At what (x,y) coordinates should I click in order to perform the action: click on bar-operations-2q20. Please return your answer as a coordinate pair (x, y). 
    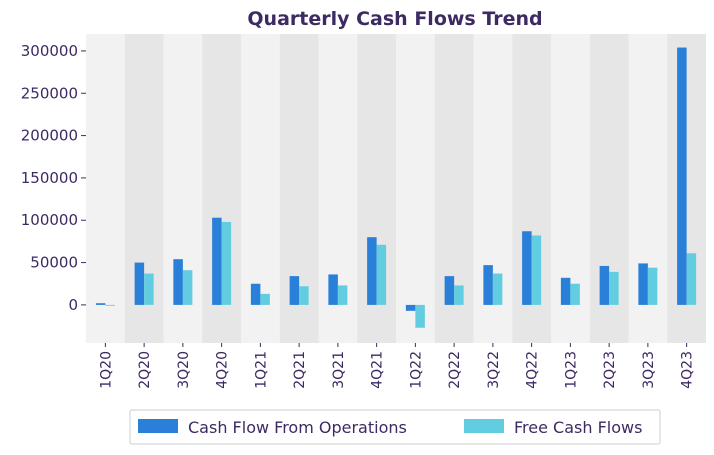
    Looking at the image, I should click on (139, 283).